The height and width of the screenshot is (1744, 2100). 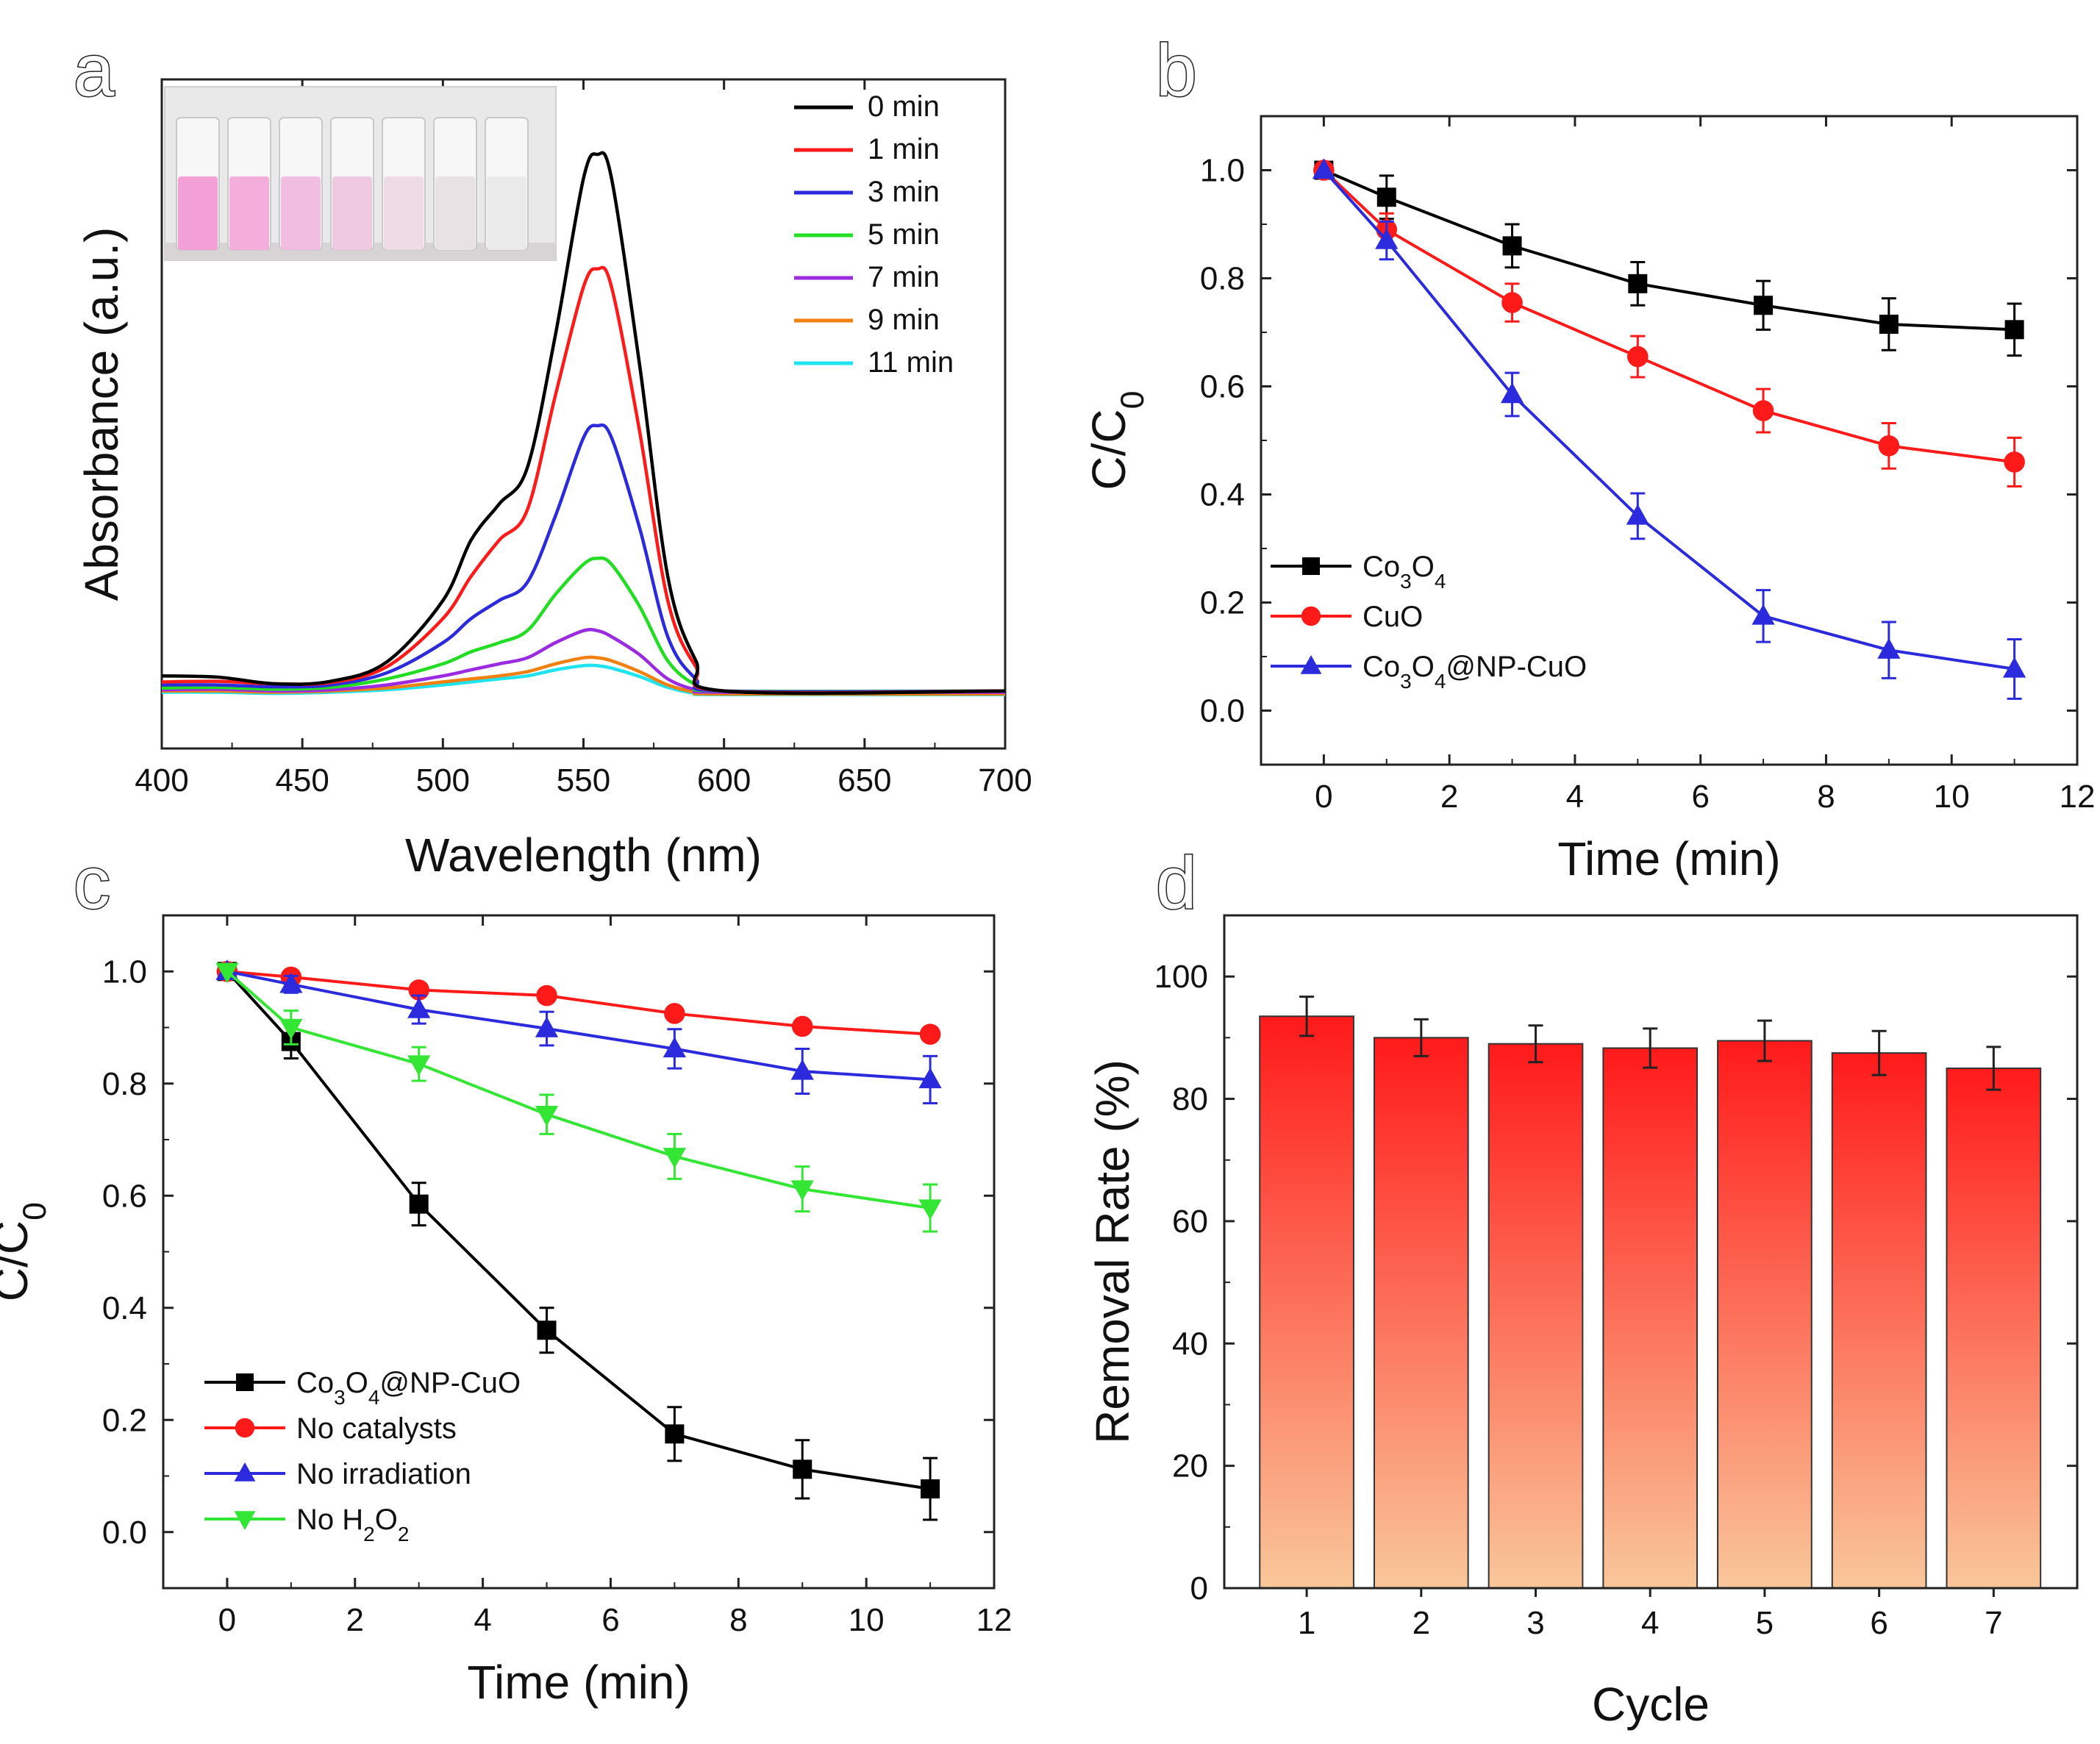 I want to click on y-tick-label: 0.2, so click(x=1223, y=603).